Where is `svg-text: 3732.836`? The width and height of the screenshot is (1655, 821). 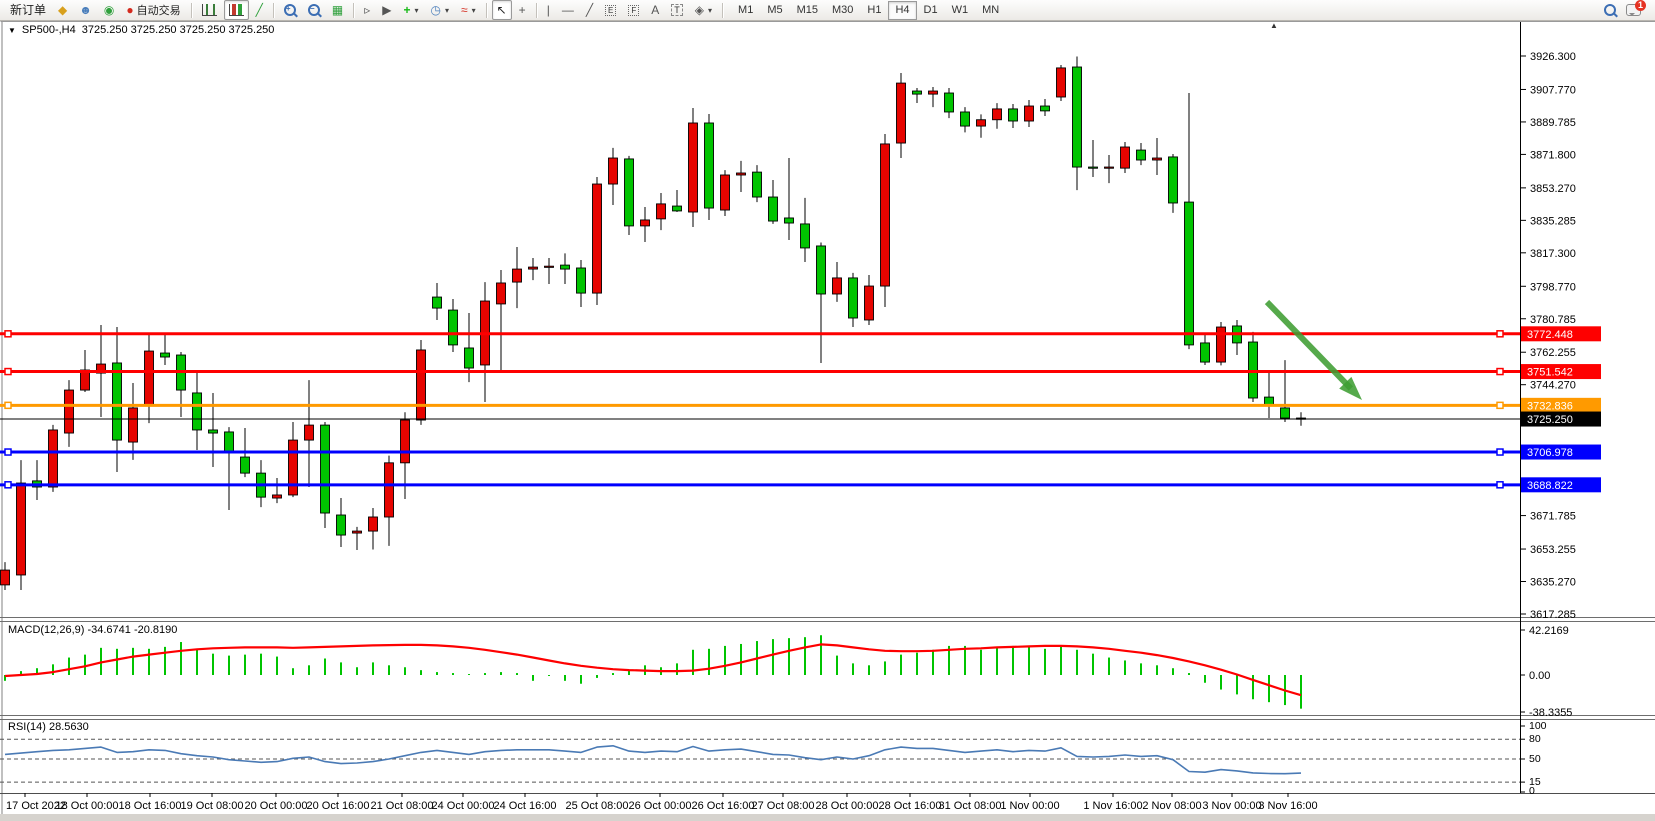
svg-text: 3732.836 is located at coordinates (1550, 406).